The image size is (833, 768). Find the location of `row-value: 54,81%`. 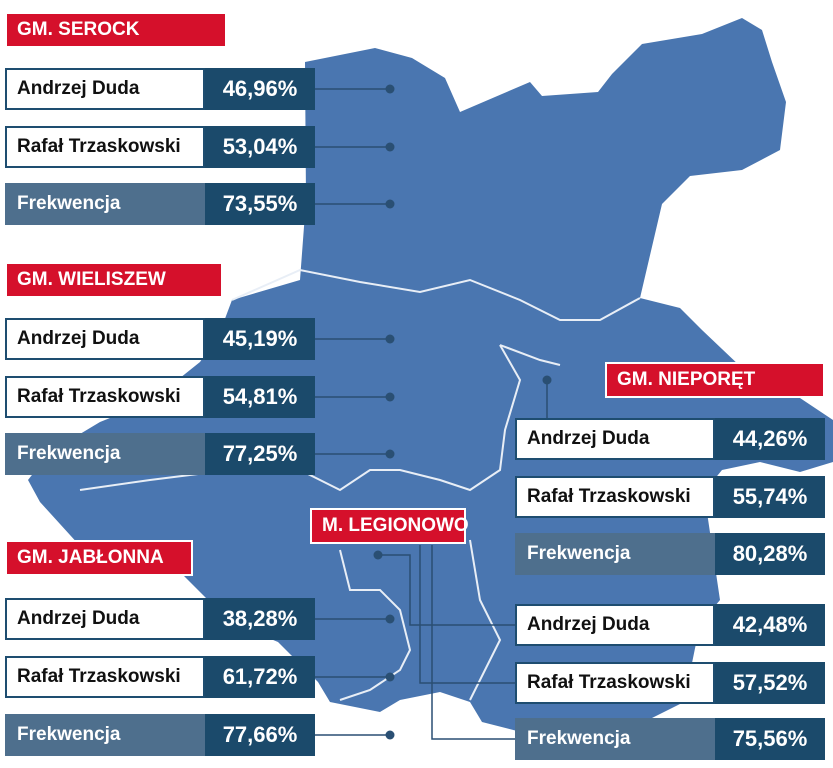

row-value: 54,81% is located at coordinates (260, 397).